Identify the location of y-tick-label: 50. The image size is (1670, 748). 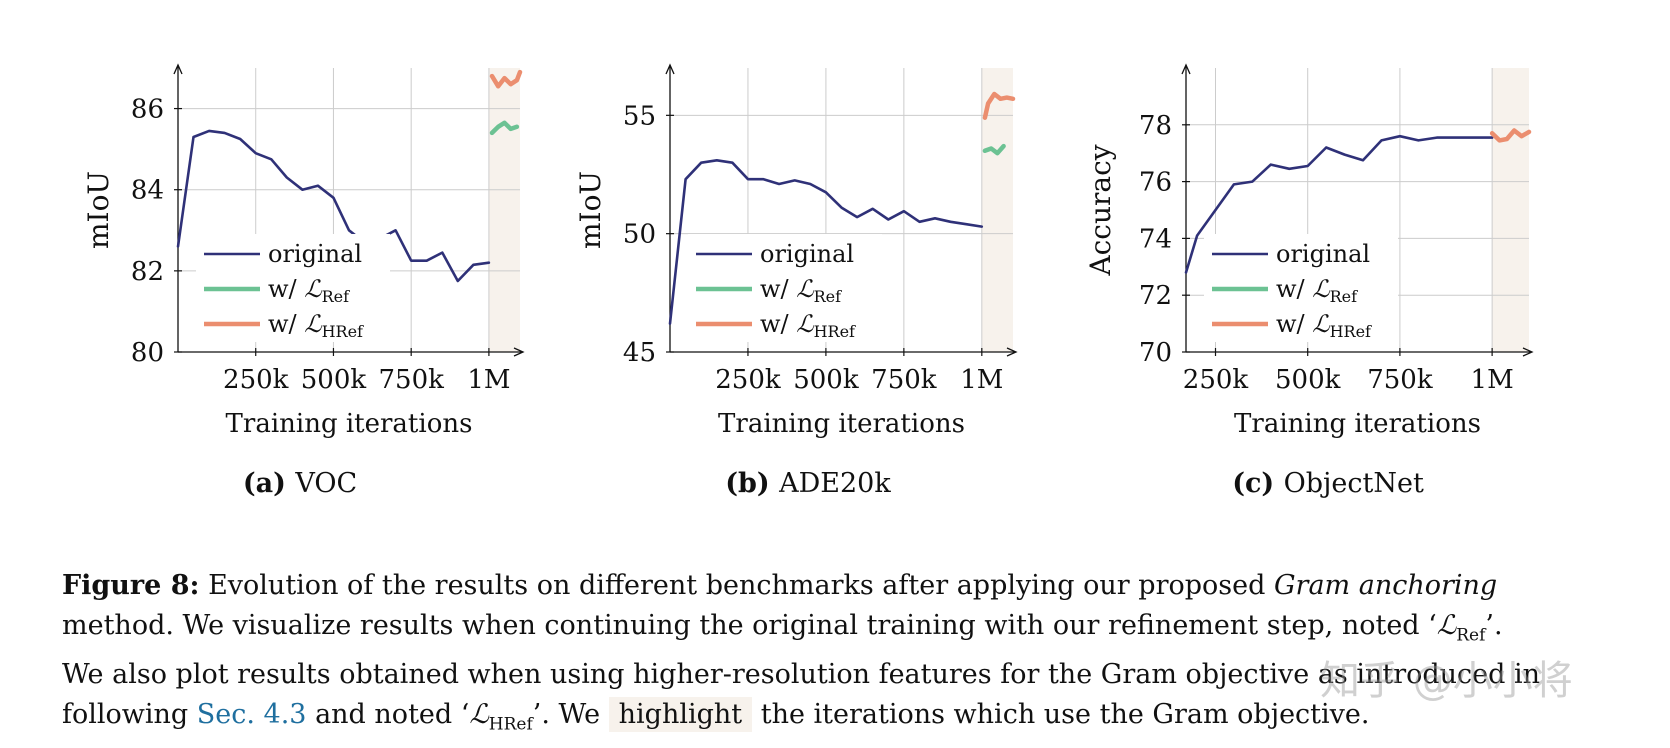
(639, 235).